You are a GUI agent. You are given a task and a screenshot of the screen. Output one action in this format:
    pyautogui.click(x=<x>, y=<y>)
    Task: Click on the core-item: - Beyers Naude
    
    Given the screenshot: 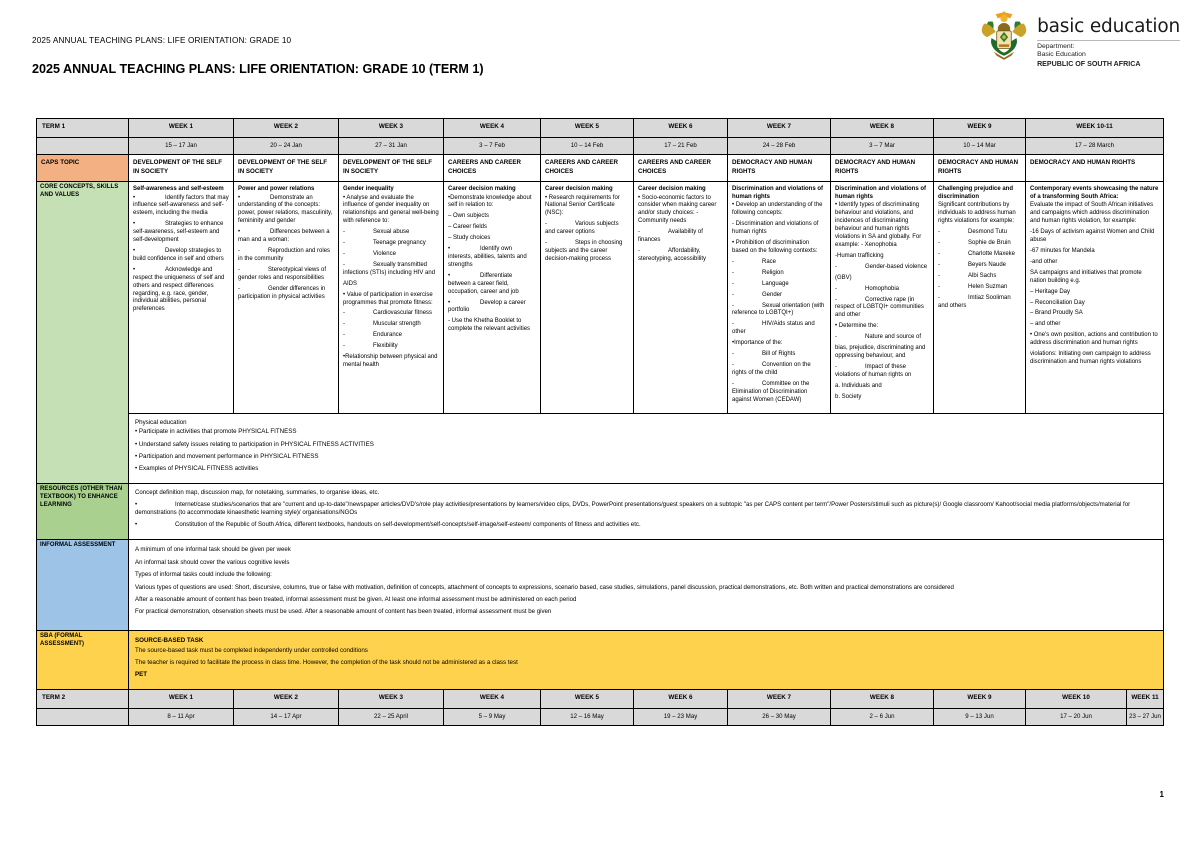 What is the action you would take?
    pyautogui.click(x=972, y=264)
    